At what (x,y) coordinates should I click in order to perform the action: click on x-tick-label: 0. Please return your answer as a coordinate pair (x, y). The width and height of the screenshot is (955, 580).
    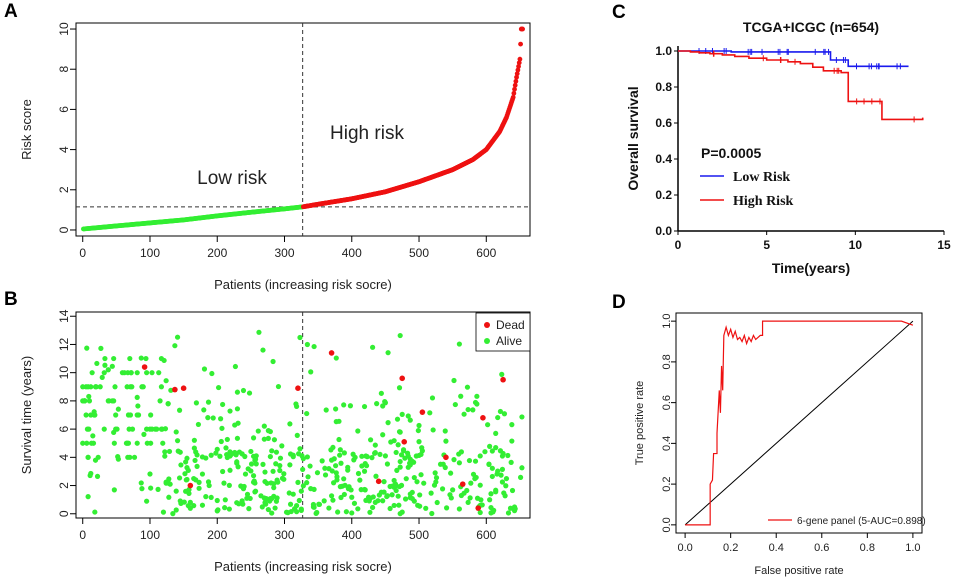
    Looking at the image, I should click on (678, 245).